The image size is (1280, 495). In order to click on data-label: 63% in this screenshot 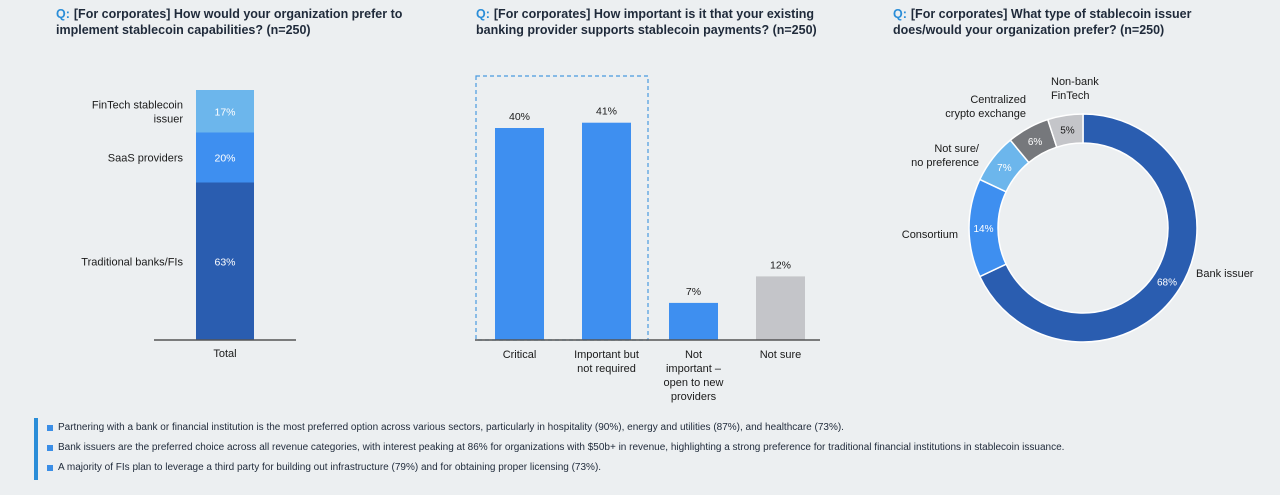, I will do `click(224, 262)`.